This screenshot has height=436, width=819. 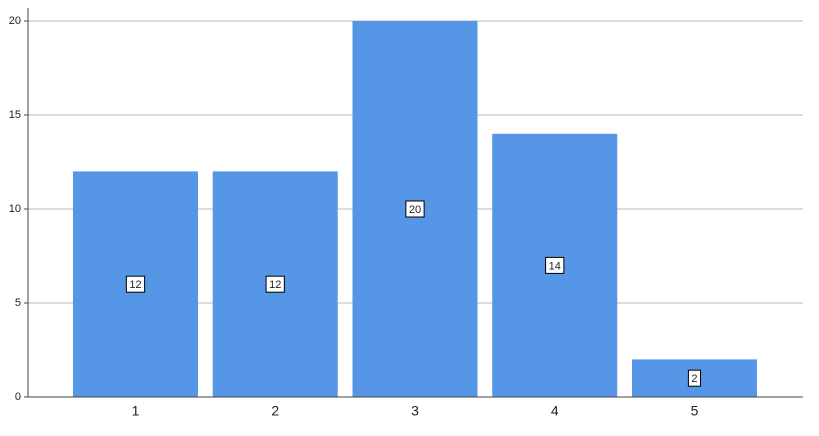 What do you see at coordinates (695, 411) in the screenshot?
I see `x-tick-label: 5` at bounding box center [695, 411].